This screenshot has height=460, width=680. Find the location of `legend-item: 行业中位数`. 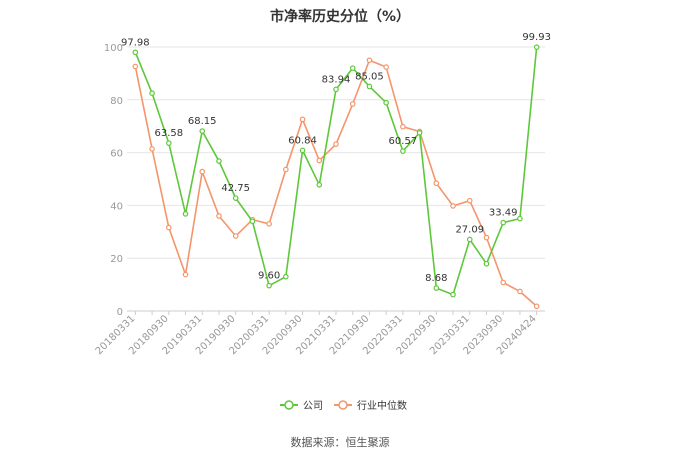

legend-item: 行业中位数 is located at coordinates (370, 405).